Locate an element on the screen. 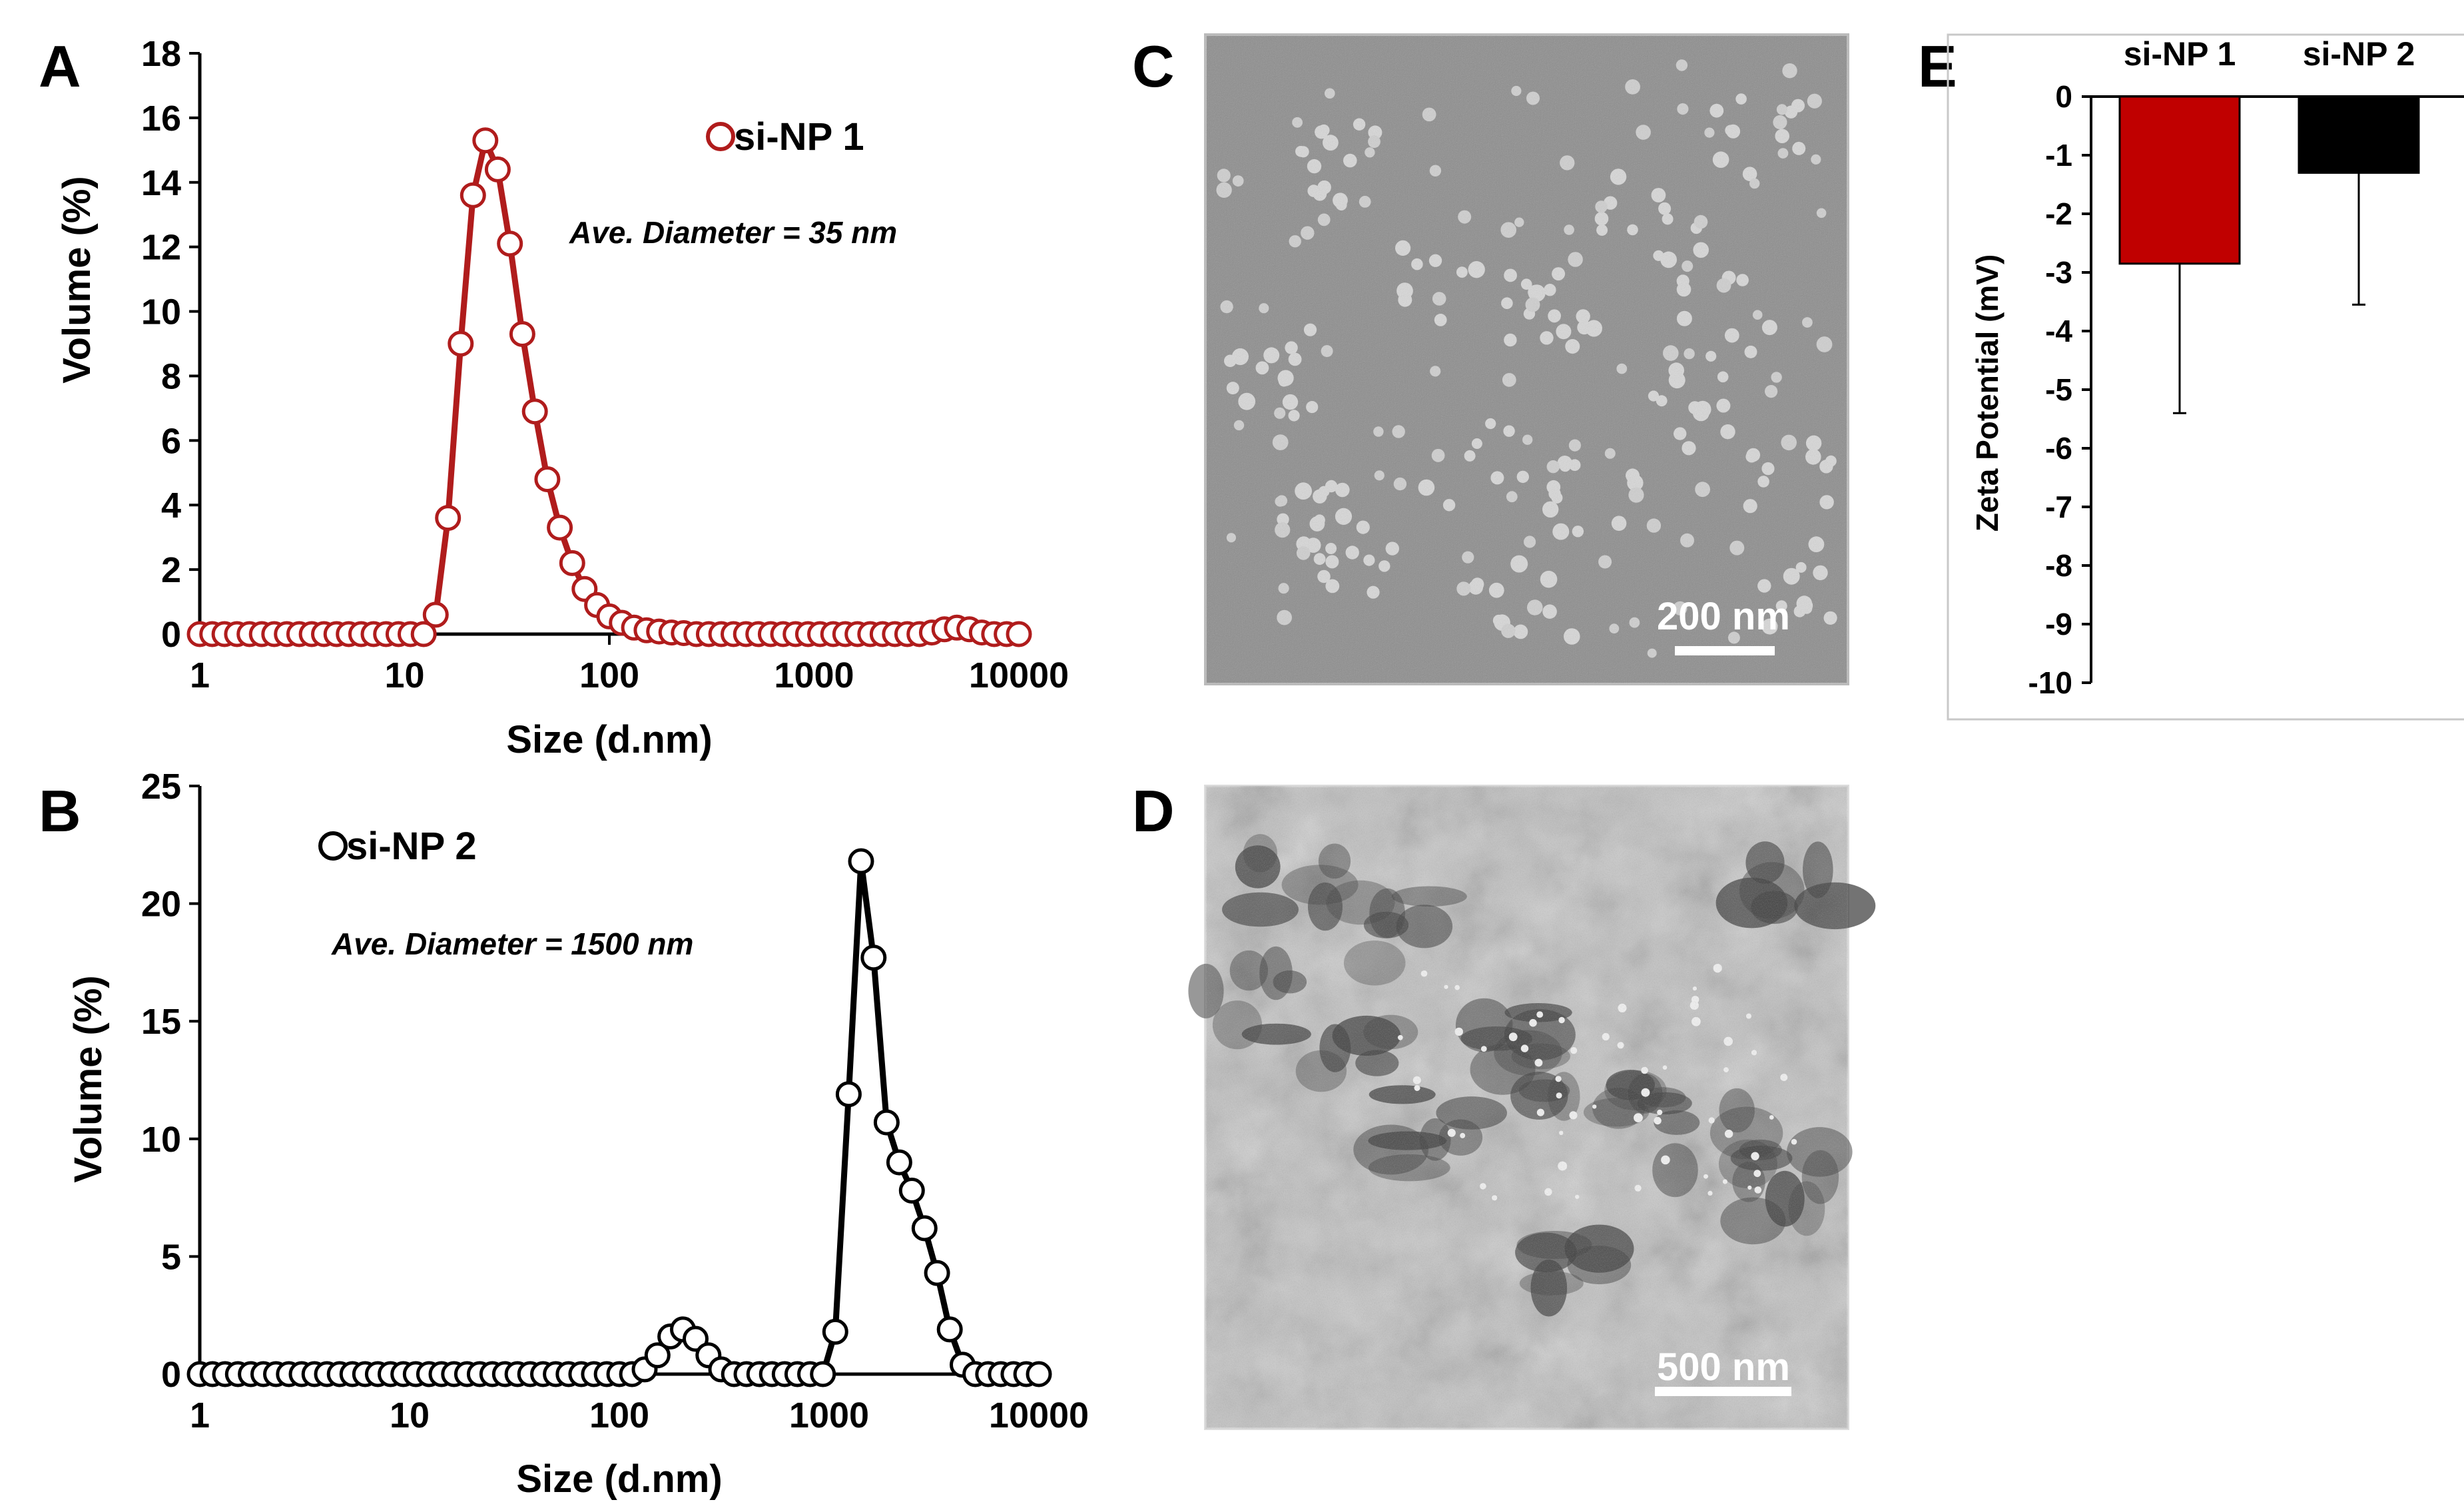 This screenshot has width=2464, height=1510. y-tick-label: 5 is located at coordinates (171, 1257).